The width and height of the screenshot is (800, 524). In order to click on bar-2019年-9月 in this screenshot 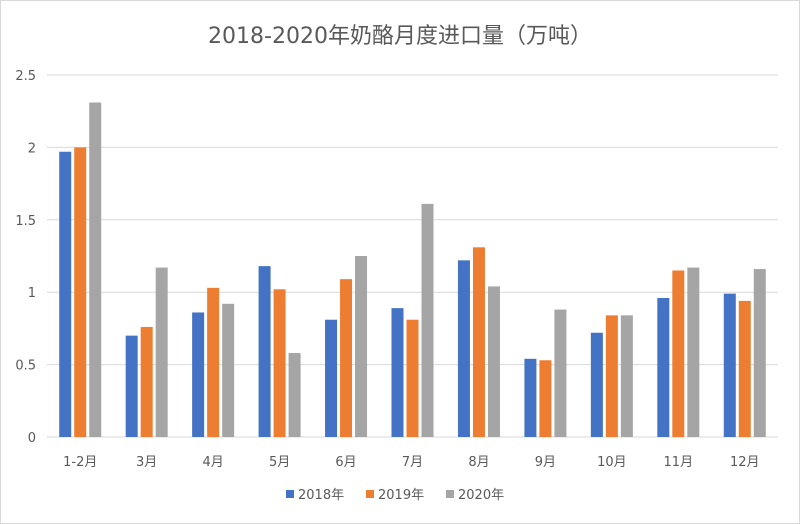, I will do `click(545, 398)`.